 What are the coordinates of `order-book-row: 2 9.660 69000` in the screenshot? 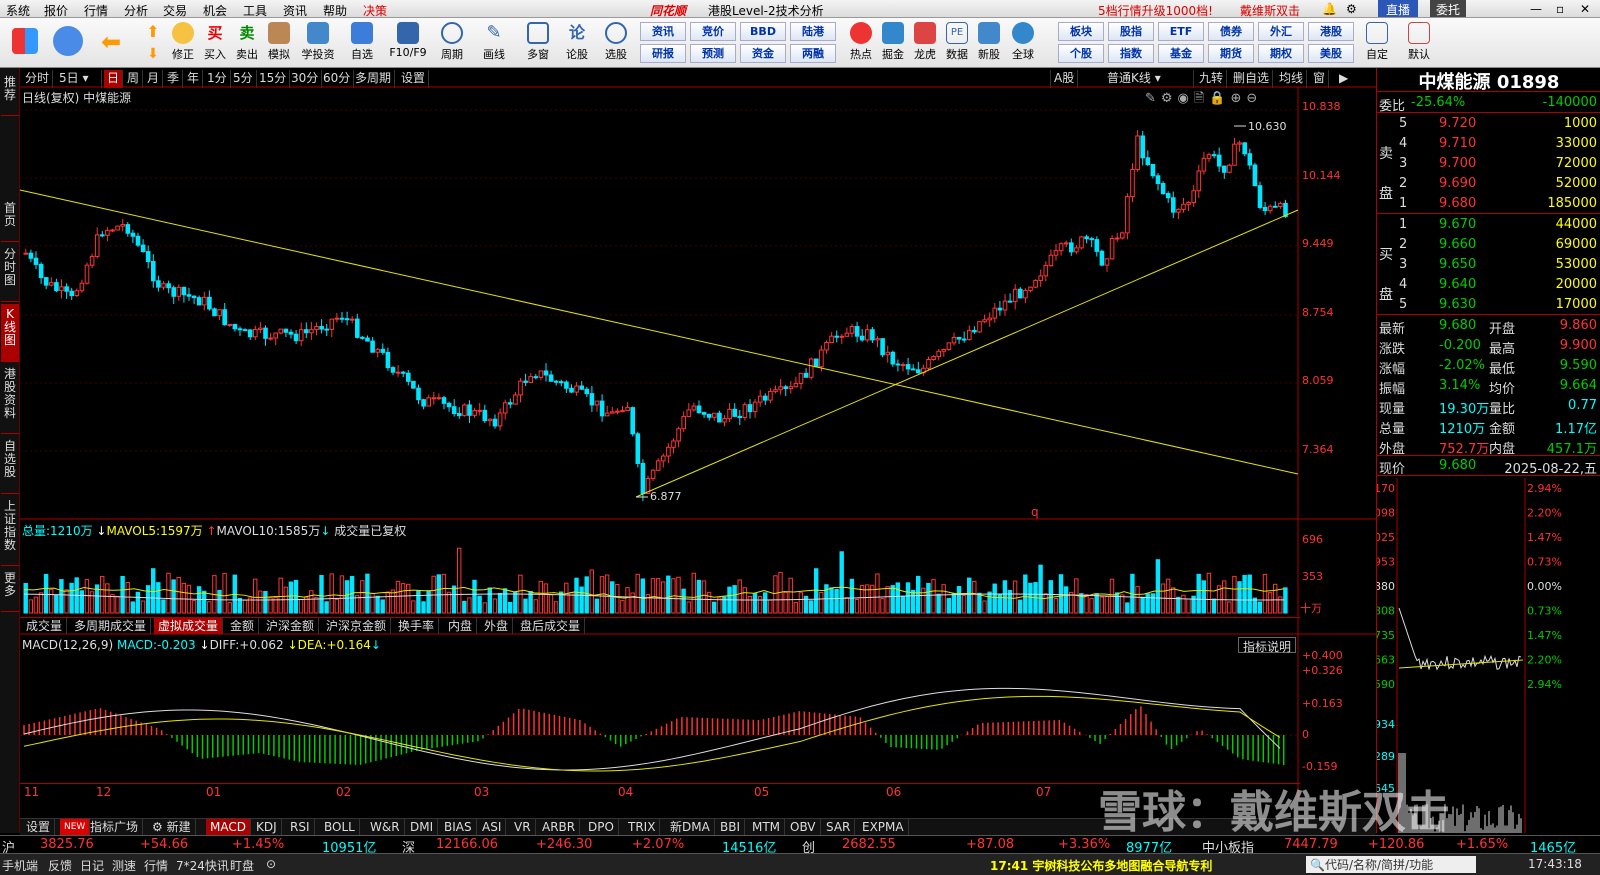 It's located at (1498, 244).